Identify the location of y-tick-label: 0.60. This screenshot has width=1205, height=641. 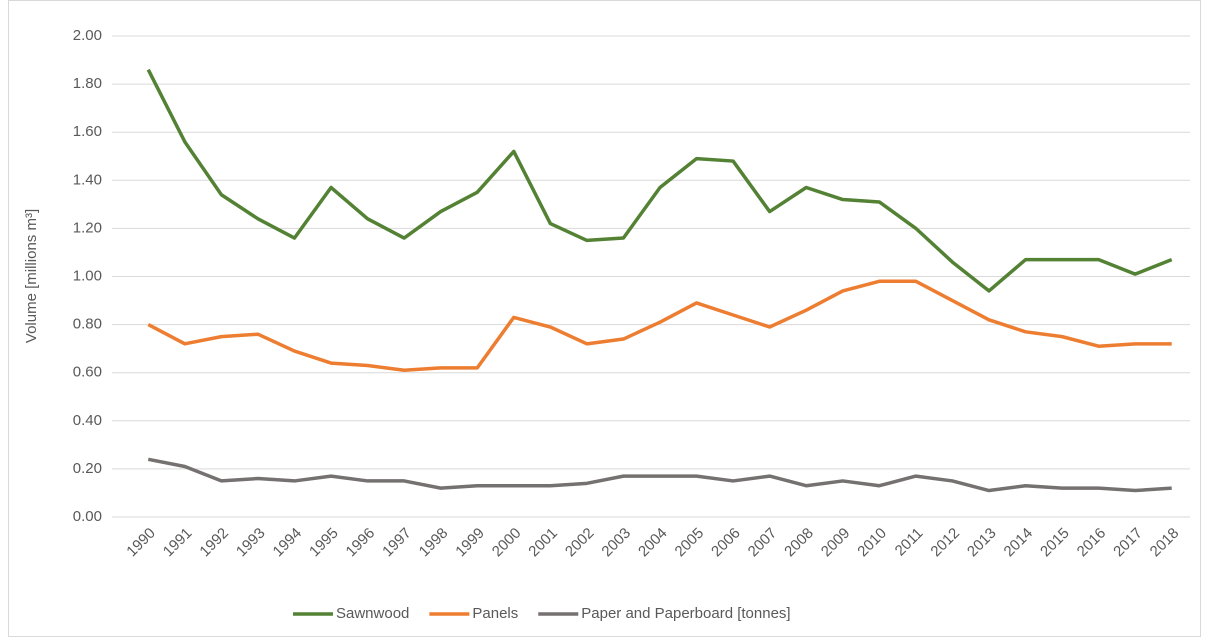
(87, 372).